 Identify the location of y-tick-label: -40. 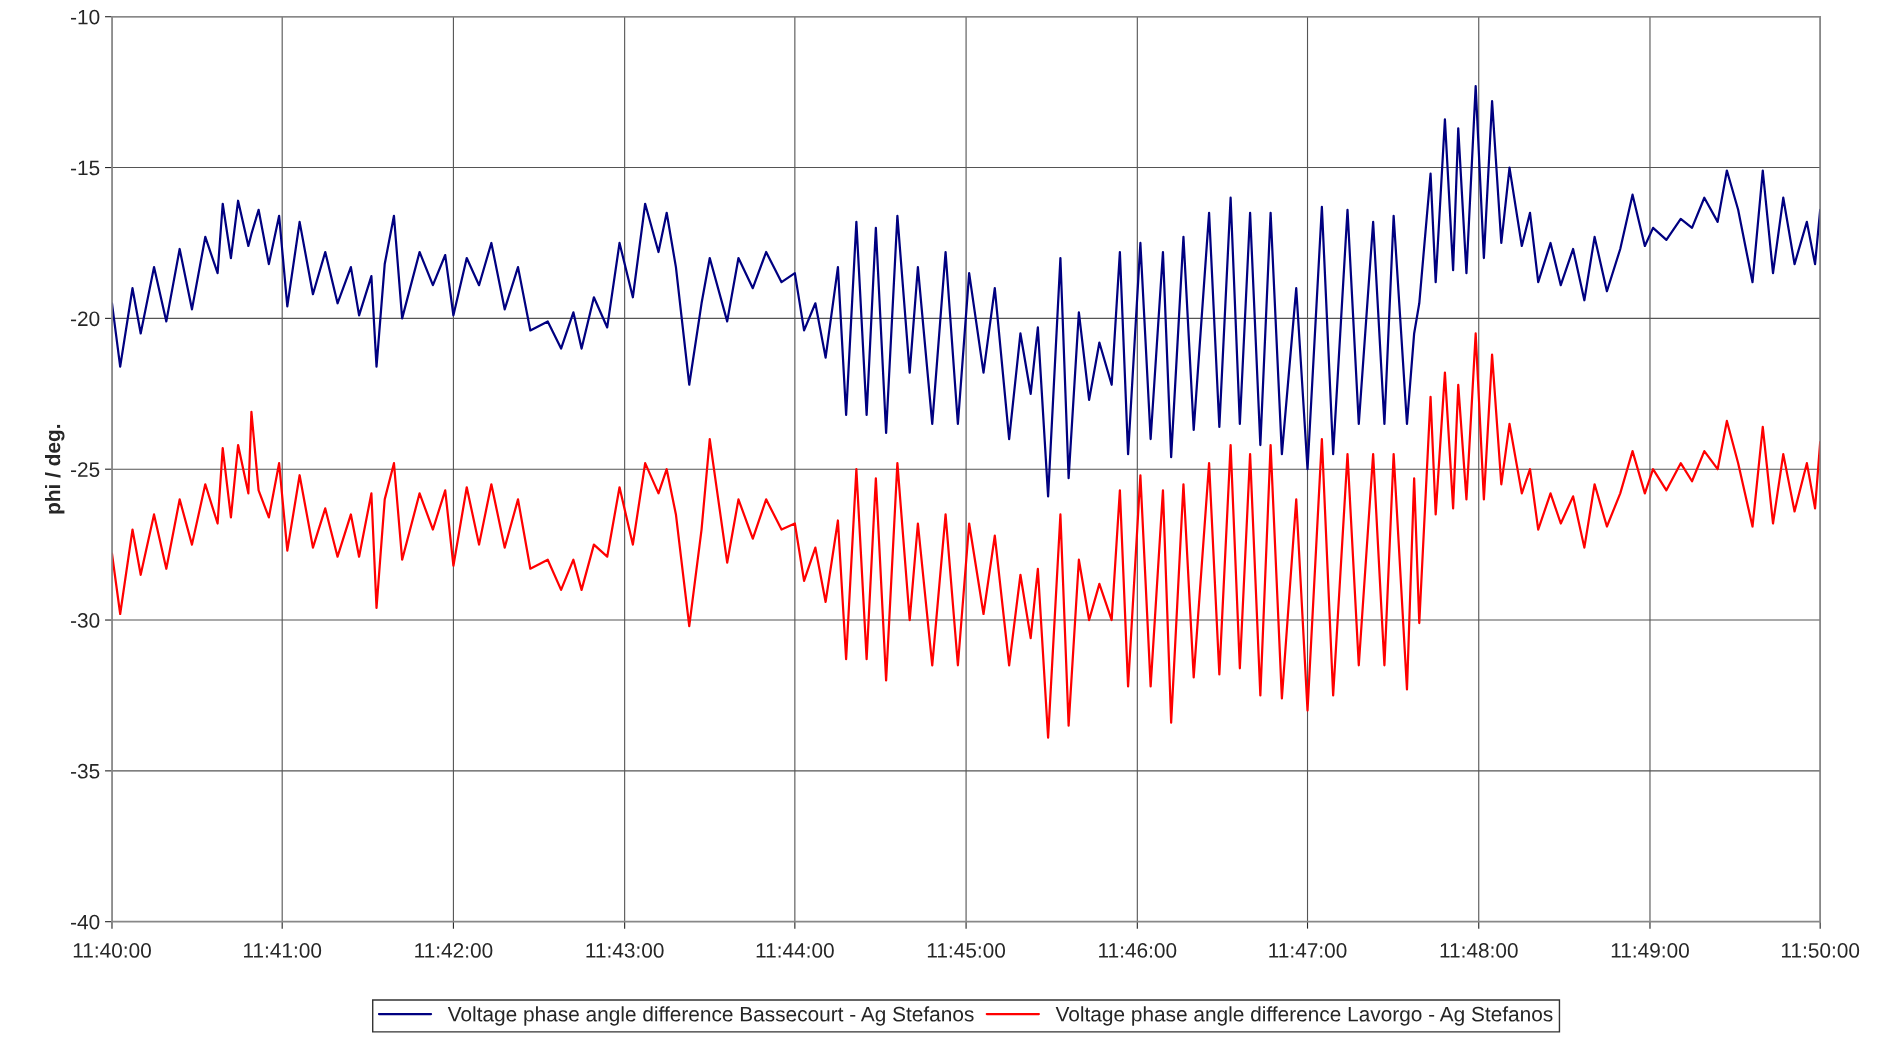
(85, 922).